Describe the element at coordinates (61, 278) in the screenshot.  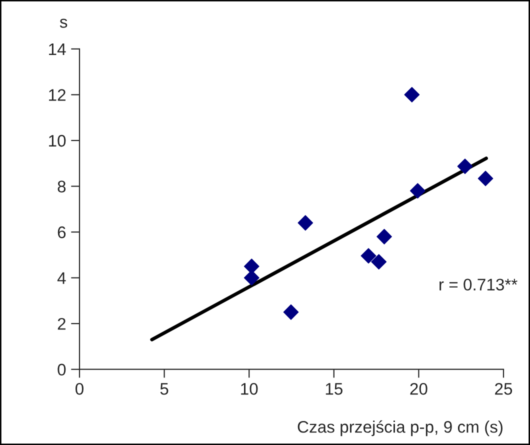
I see `y-tick-label: 4` at that location.